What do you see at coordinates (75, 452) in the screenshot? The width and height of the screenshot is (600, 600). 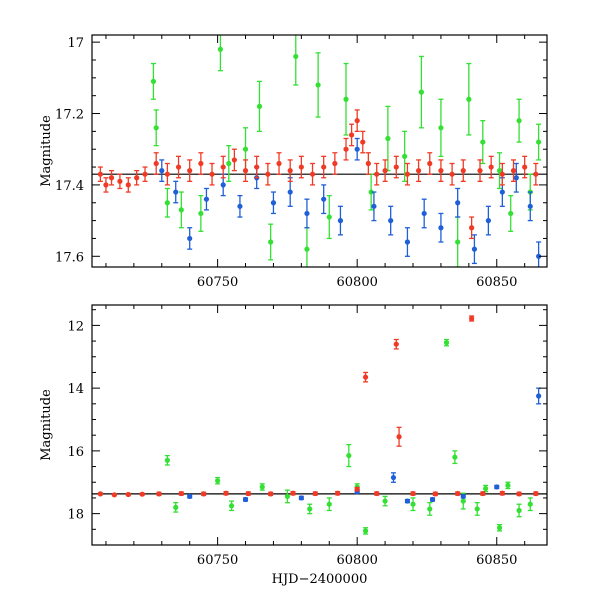 I see `y-tick-label: 16` at bounding box center [75, 452].